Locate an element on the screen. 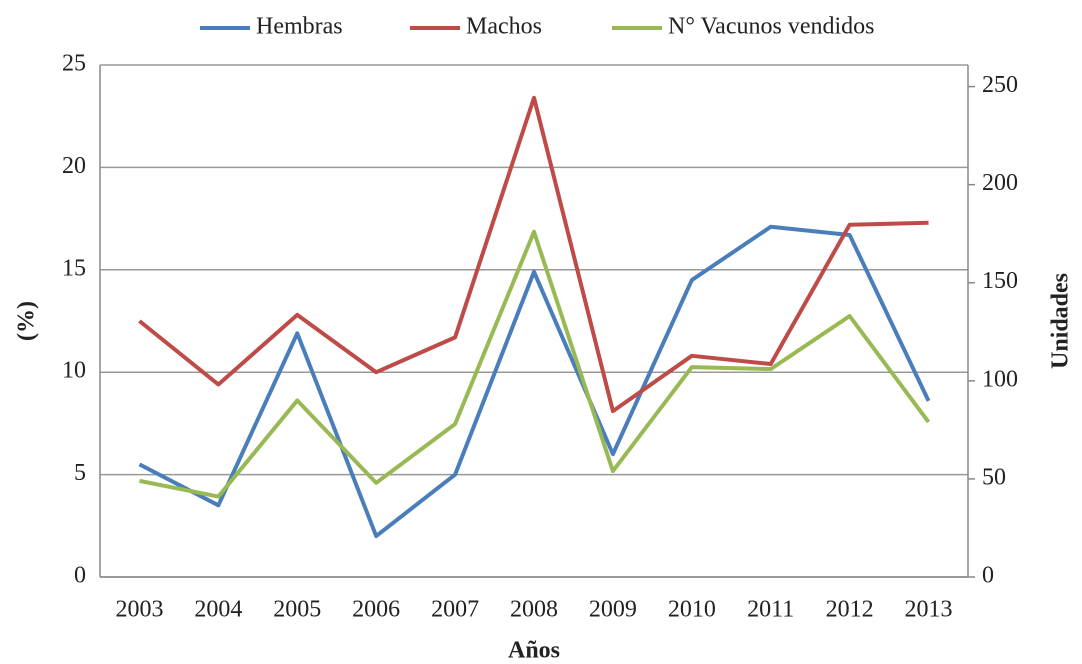 The width and height of the screenshot is (1082, 664). x-tick-label: 2004 is located at coordinates (218, 610).